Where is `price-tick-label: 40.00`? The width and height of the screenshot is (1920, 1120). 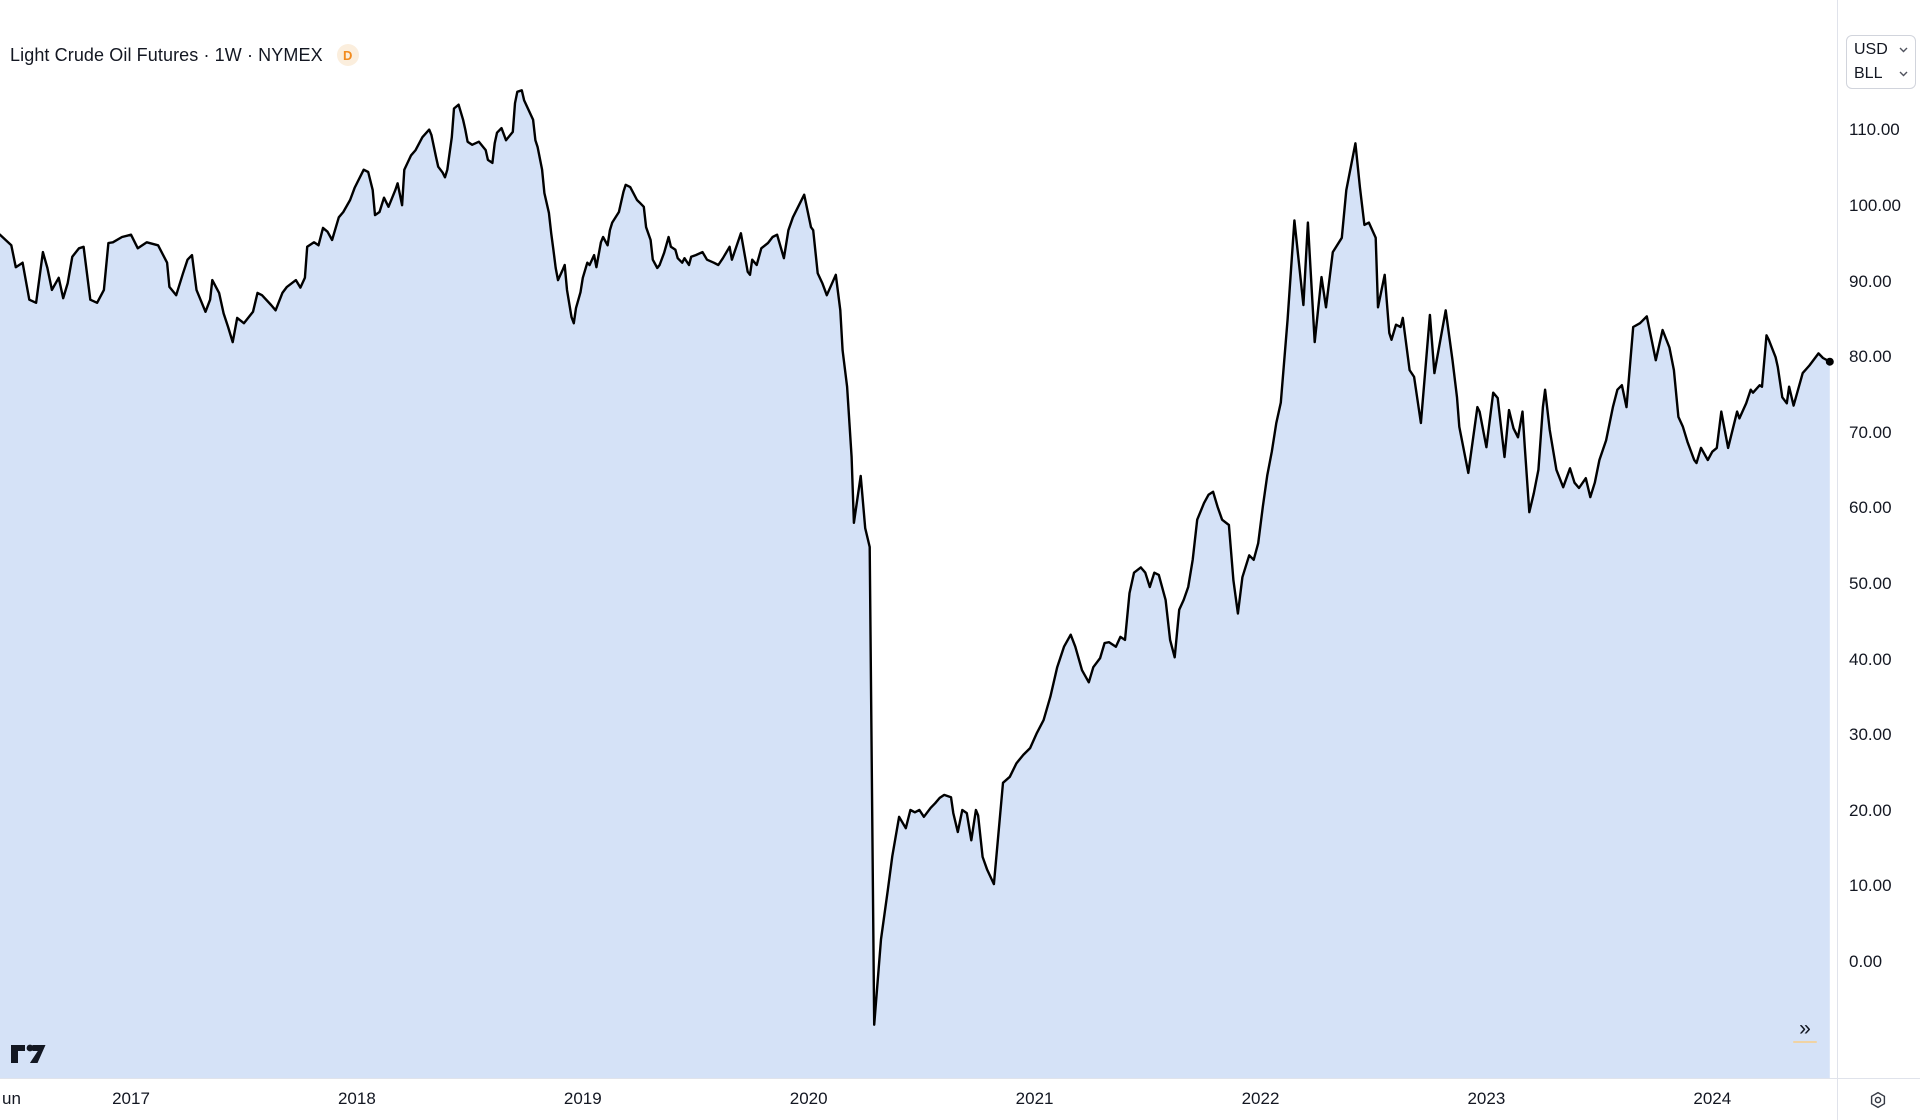 price-tick-label: 40.00 is located at coordinates (1870, 659).